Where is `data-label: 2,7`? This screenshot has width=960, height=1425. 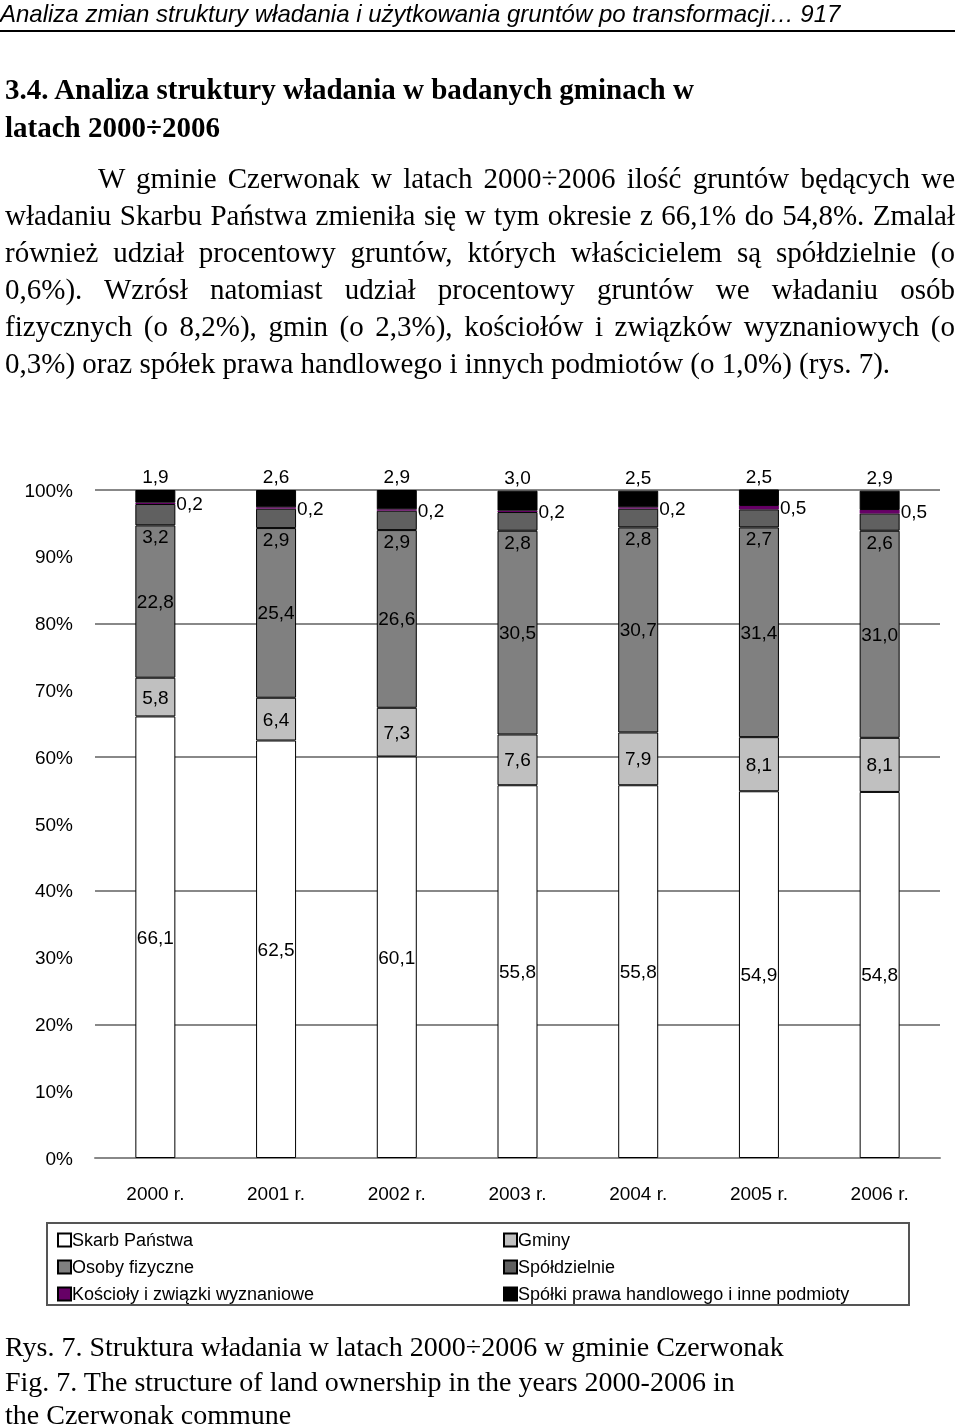 data-label: 2,7 is located at coordinates (759, 539).